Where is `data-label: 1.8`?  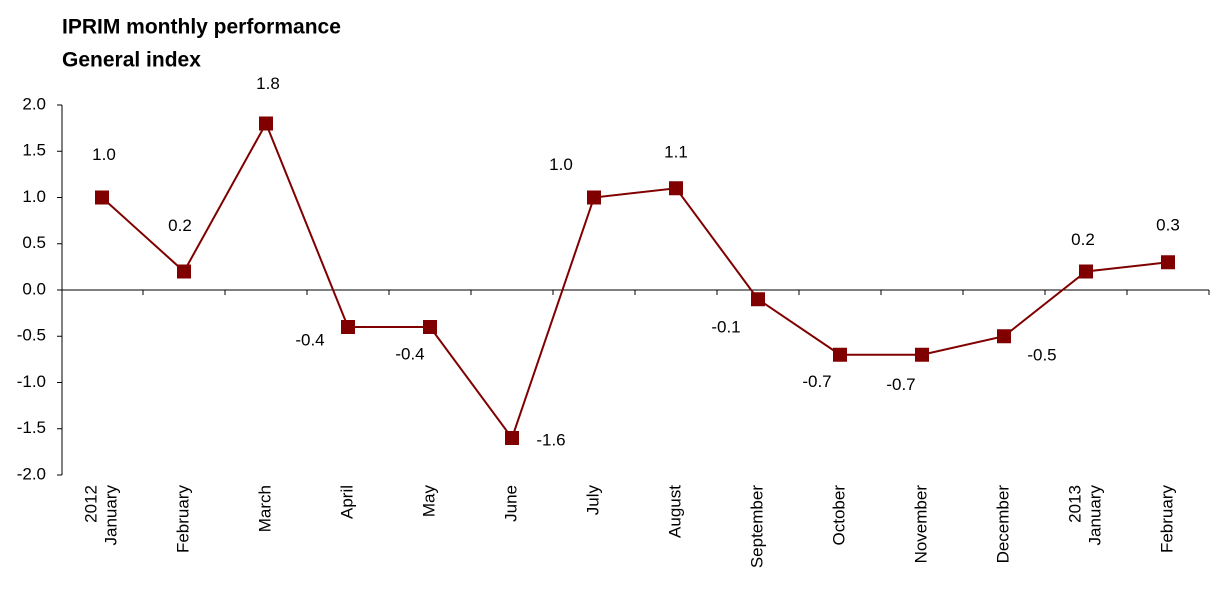 data-label: 1.8 is located at coordinates (268, 83).